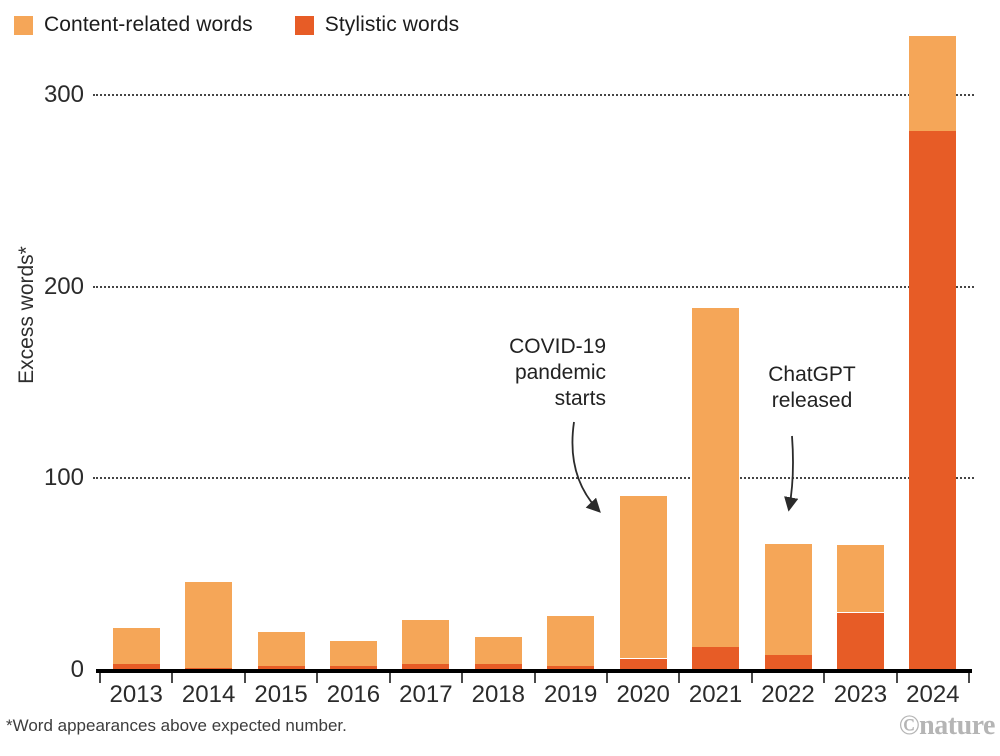 The height and width of the screenshot is (756, 1000). Describe the element at coordinates (560, 372) in the screenshot. I see `annotation-line: pandemic` at that location.